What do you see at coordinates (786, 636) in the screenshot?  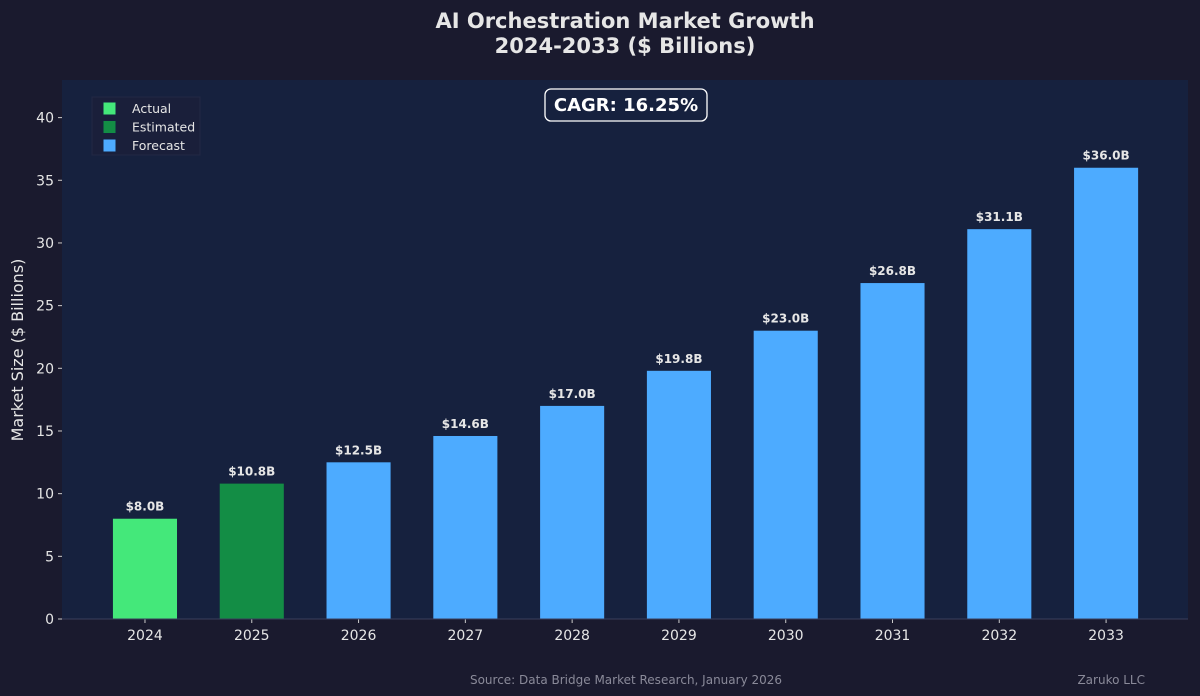 I see `x-tick-label: 2030` at bounding box center [786, 636].